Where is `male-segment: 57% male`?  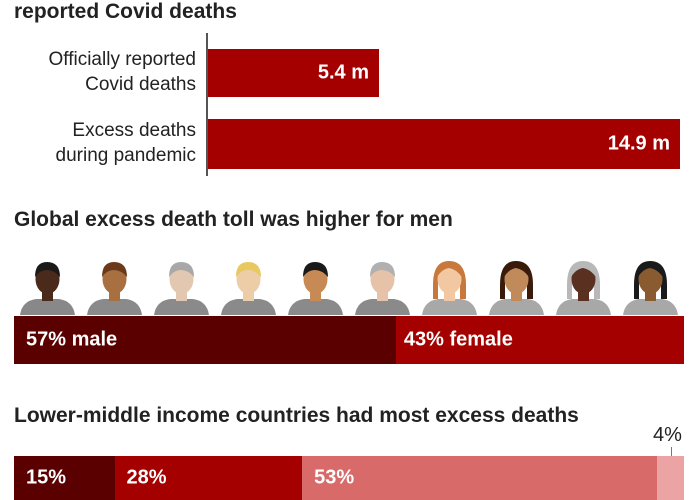 male-segment: 57% male is located at coordinates (205, 340).